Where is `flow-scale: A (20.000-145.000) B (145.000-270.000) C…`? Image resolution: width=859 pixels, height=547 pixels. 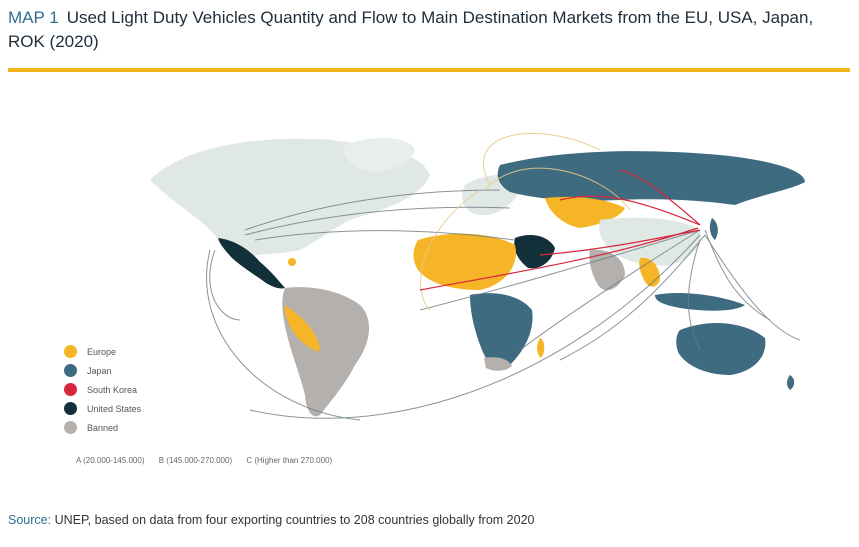
flow-scale: A (20.000-145.000) B (145.000-270.000) C… is located at coordinates (210, 460).